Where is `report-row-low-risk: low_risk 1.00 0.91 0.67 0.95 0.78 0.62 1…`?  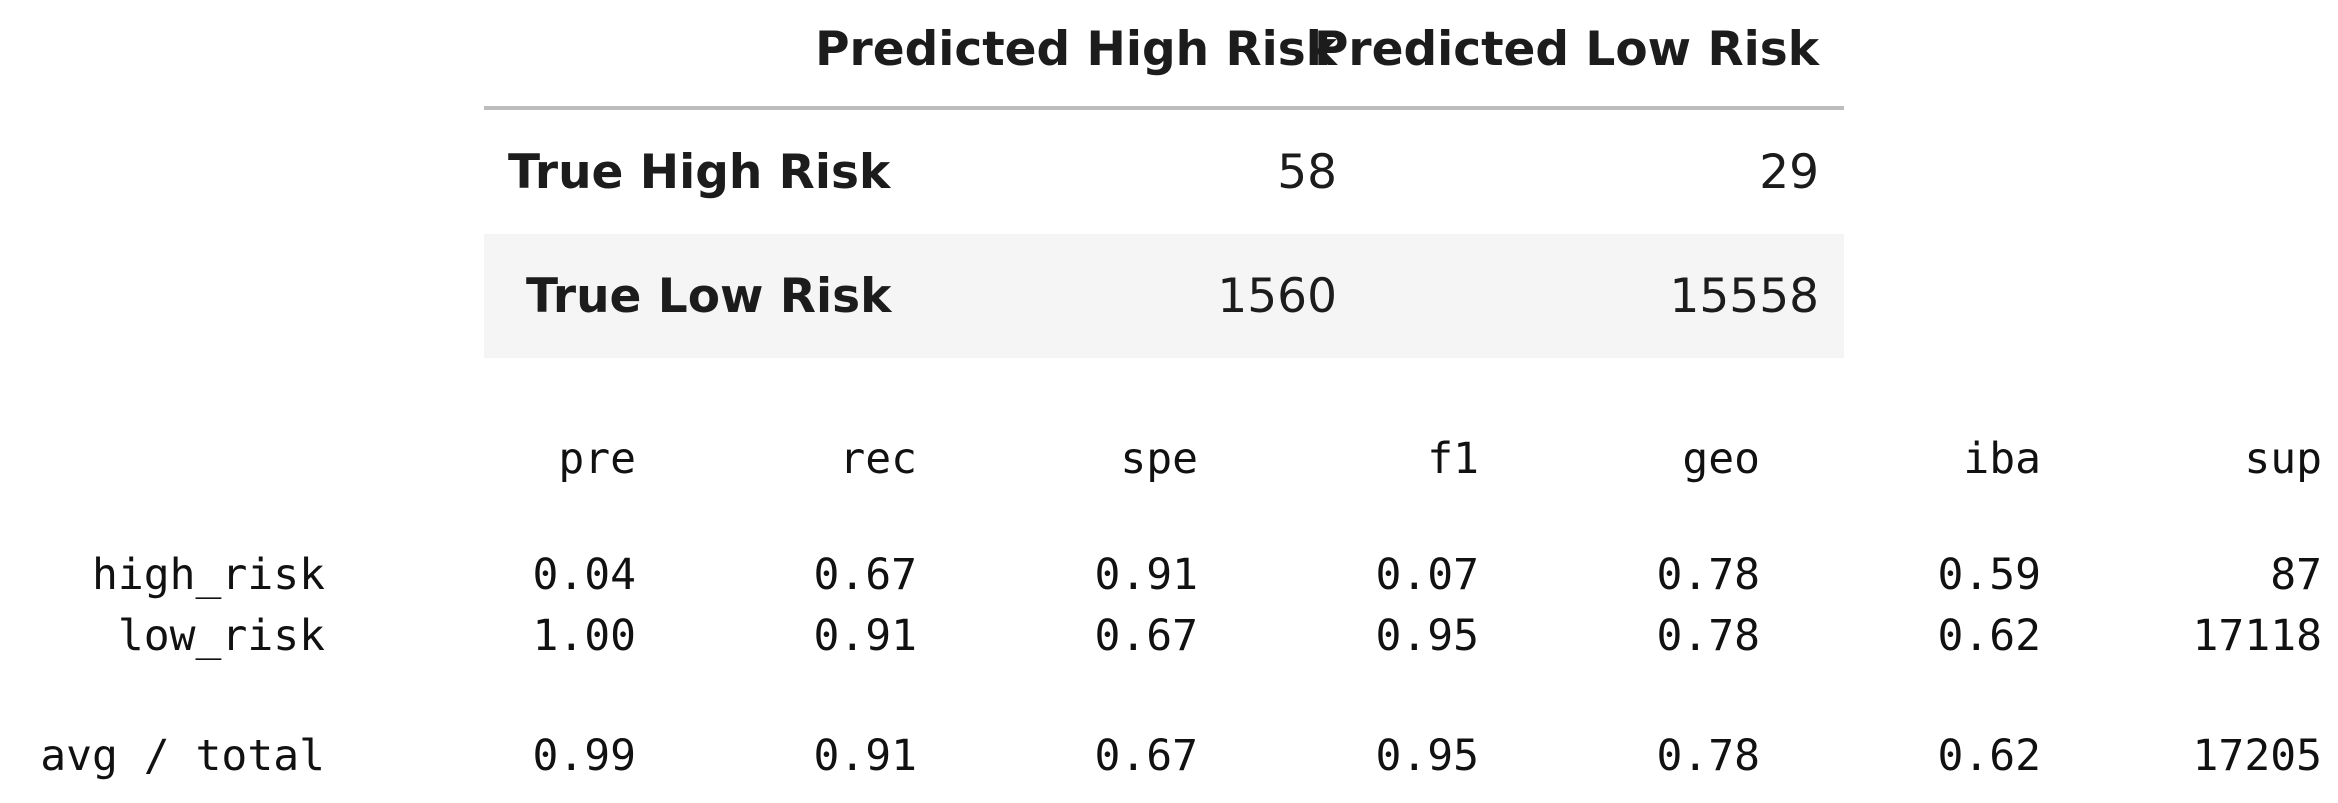
report-row-low-risk: low_risk 1.00 0.91 0.67 0.95 0.78 0.62 1… is located at coordinates (1169, 641).